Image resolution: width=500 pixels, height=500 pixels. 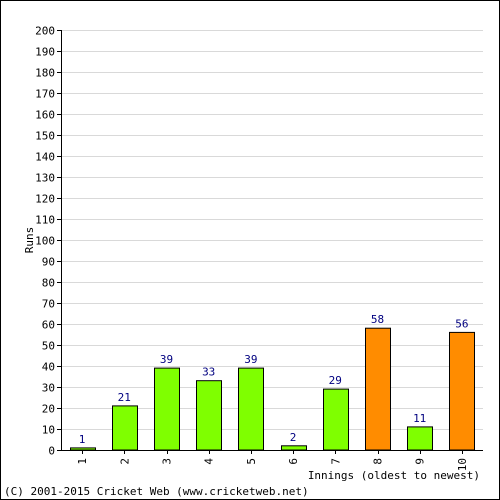 What do you see at coordinates (335, 461) in the screenshot?
I see `x-tick-label: 7` at bounding box center [335, 461].